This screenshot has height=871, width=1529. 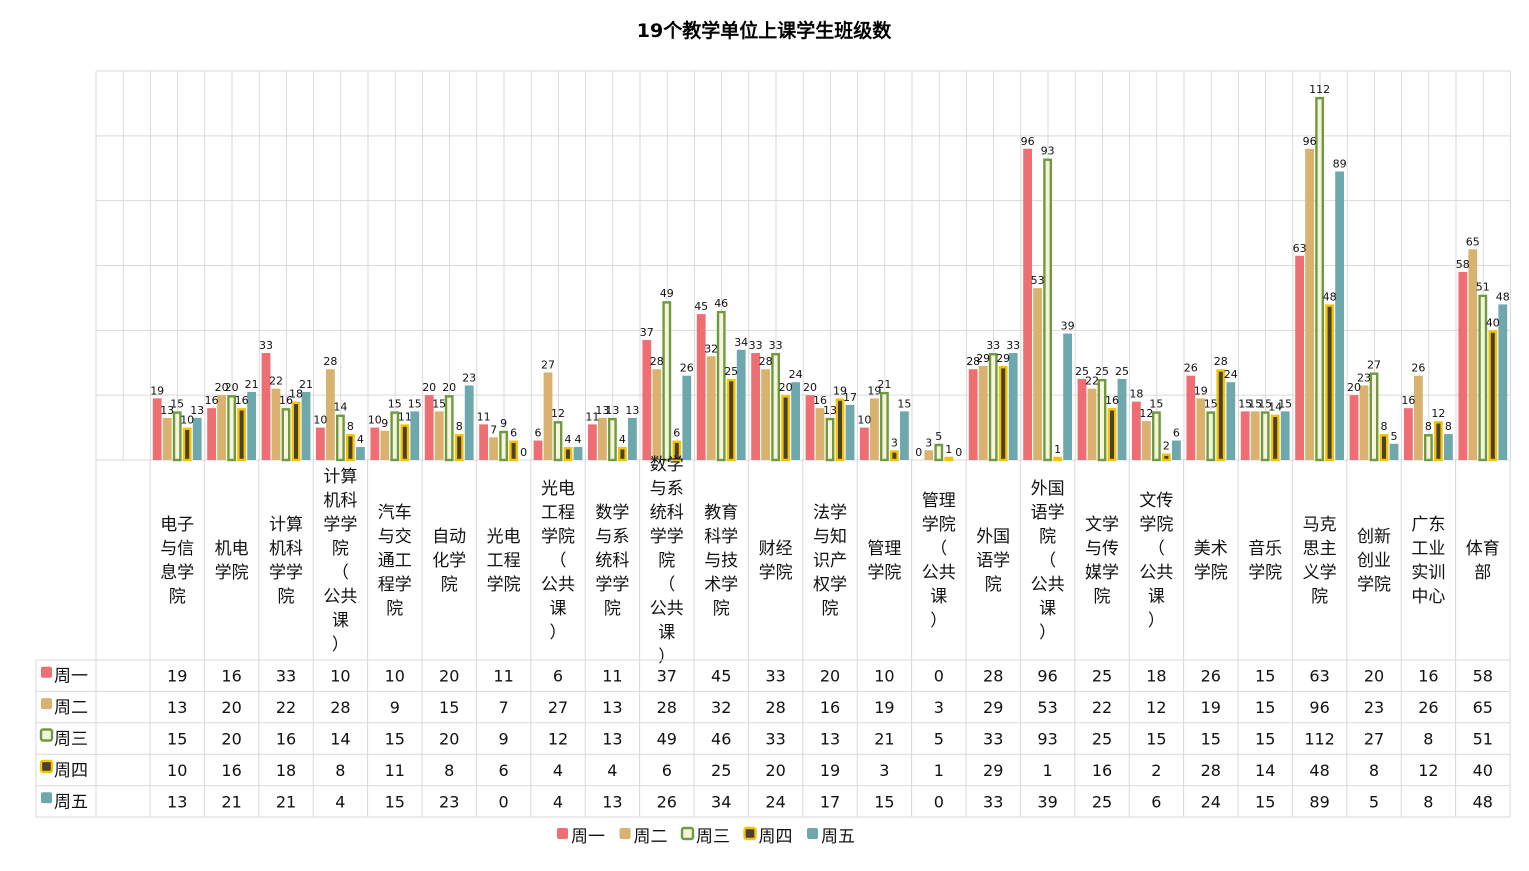 What do you see at coordinates (1275, 407) in the screenshot?
I see `data-label: 14` at bounding box center [1275, 407].